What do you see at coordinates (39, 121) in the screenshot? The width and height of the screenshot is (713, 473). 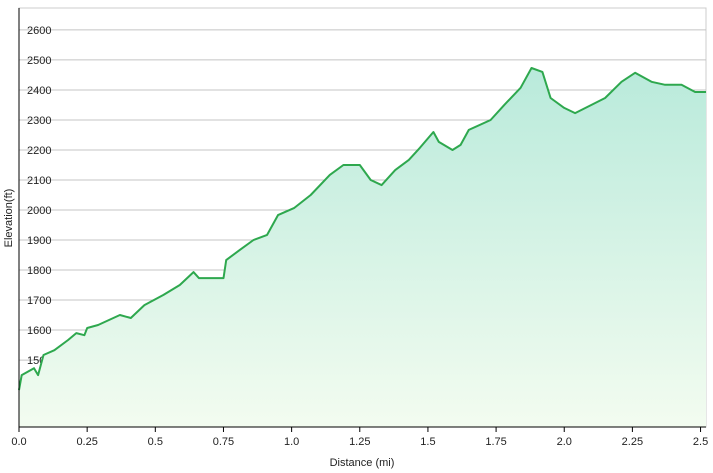 I see `y-tick-label: 2300` at bounding box center [39, 121].